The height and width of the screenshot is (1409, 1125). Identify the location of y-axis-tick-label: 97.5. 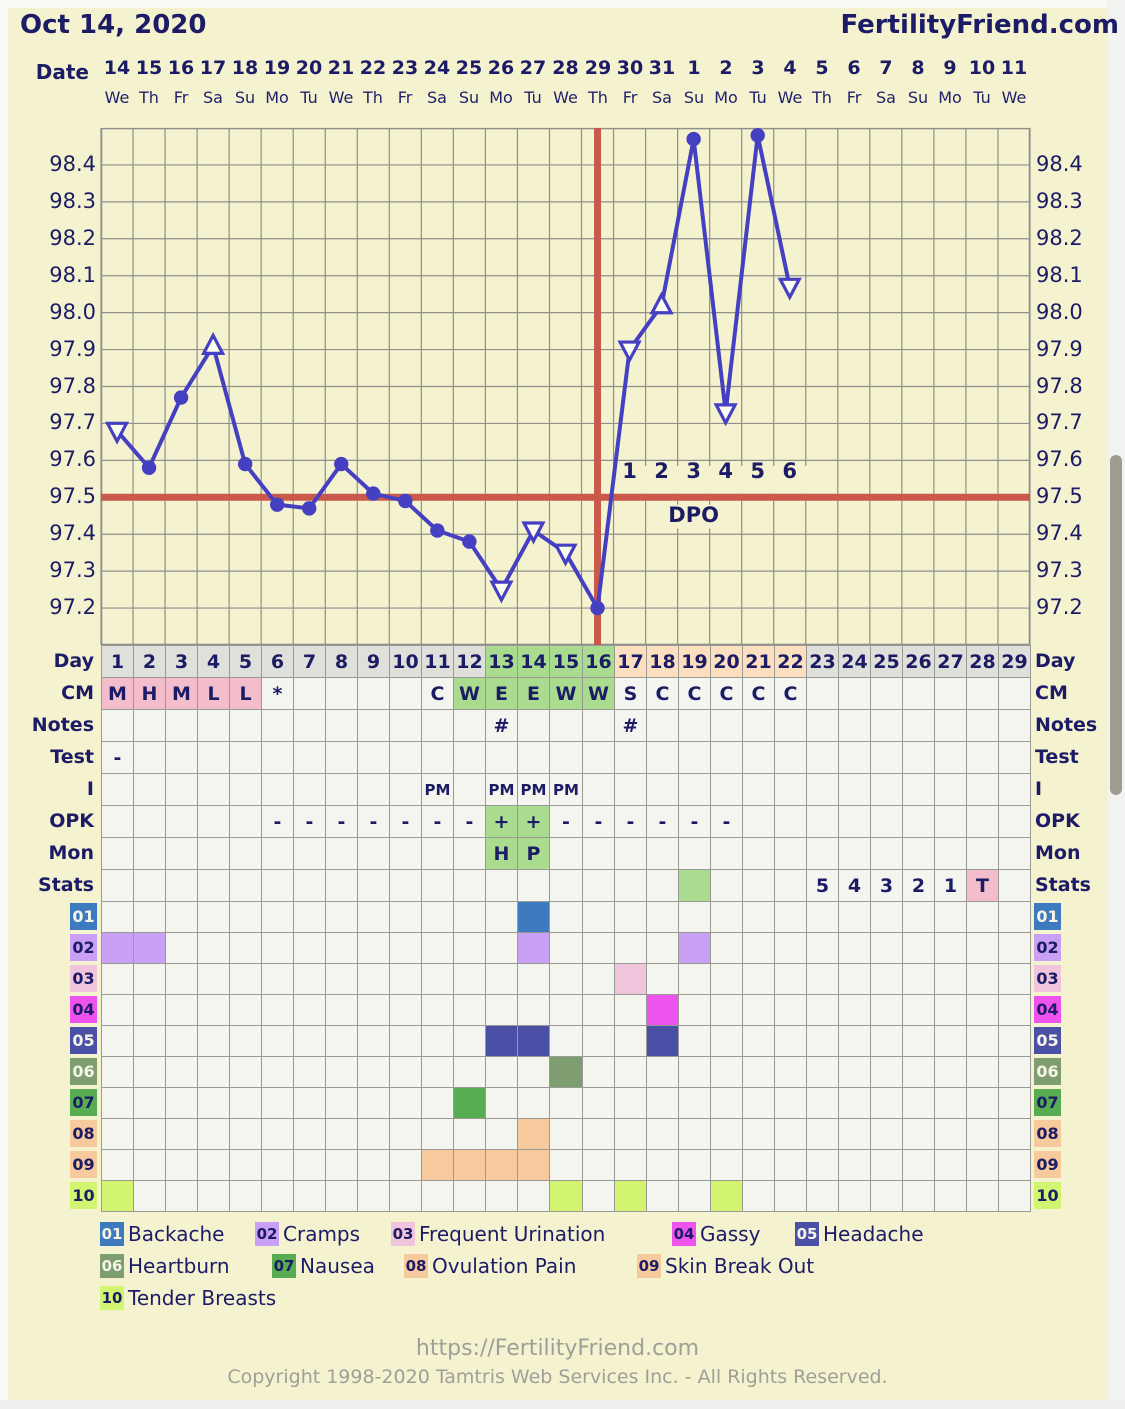
(1059, 496).